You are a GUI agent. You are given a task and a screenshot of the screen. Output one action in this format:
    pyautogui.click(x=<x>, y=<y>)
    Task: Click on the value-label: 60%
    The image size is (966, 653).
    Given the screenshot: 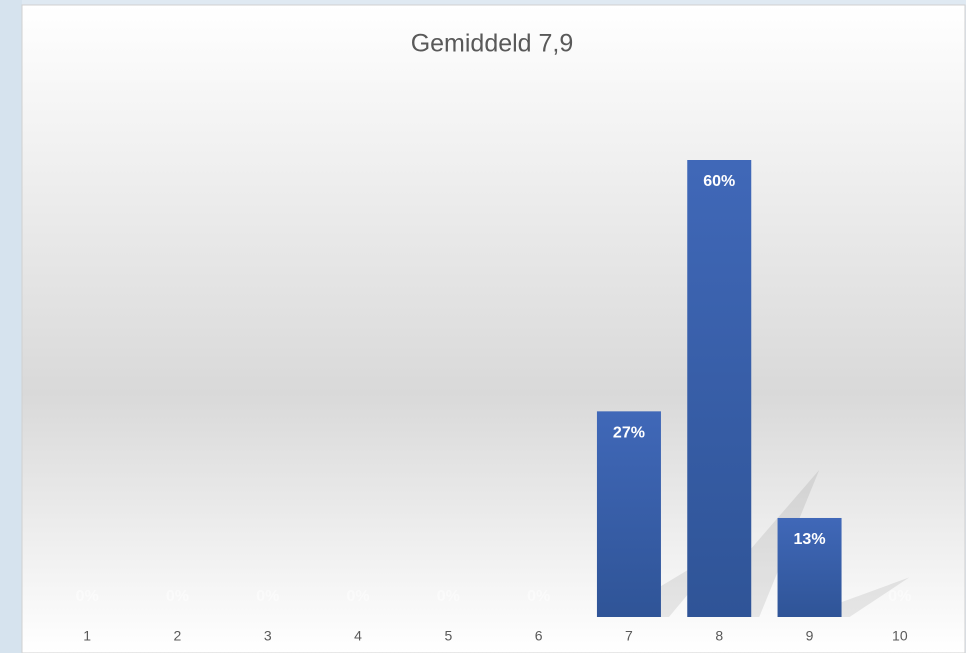 What is the action you would take?
    pyautogui.click(x=719, y=181)
    